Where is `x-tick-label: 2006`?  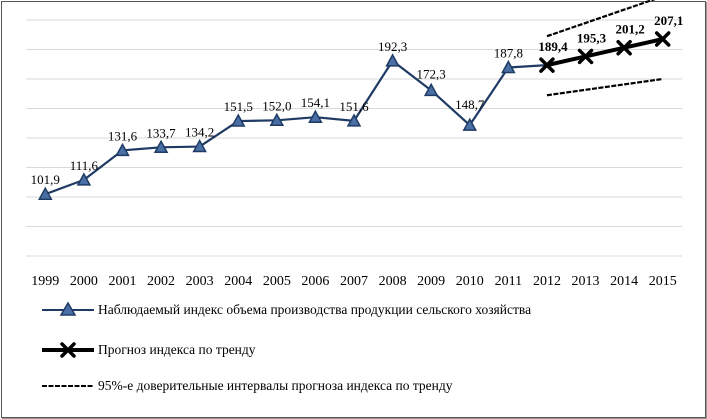 x-tick-label: 2006 is located at coordinates (315, 281).